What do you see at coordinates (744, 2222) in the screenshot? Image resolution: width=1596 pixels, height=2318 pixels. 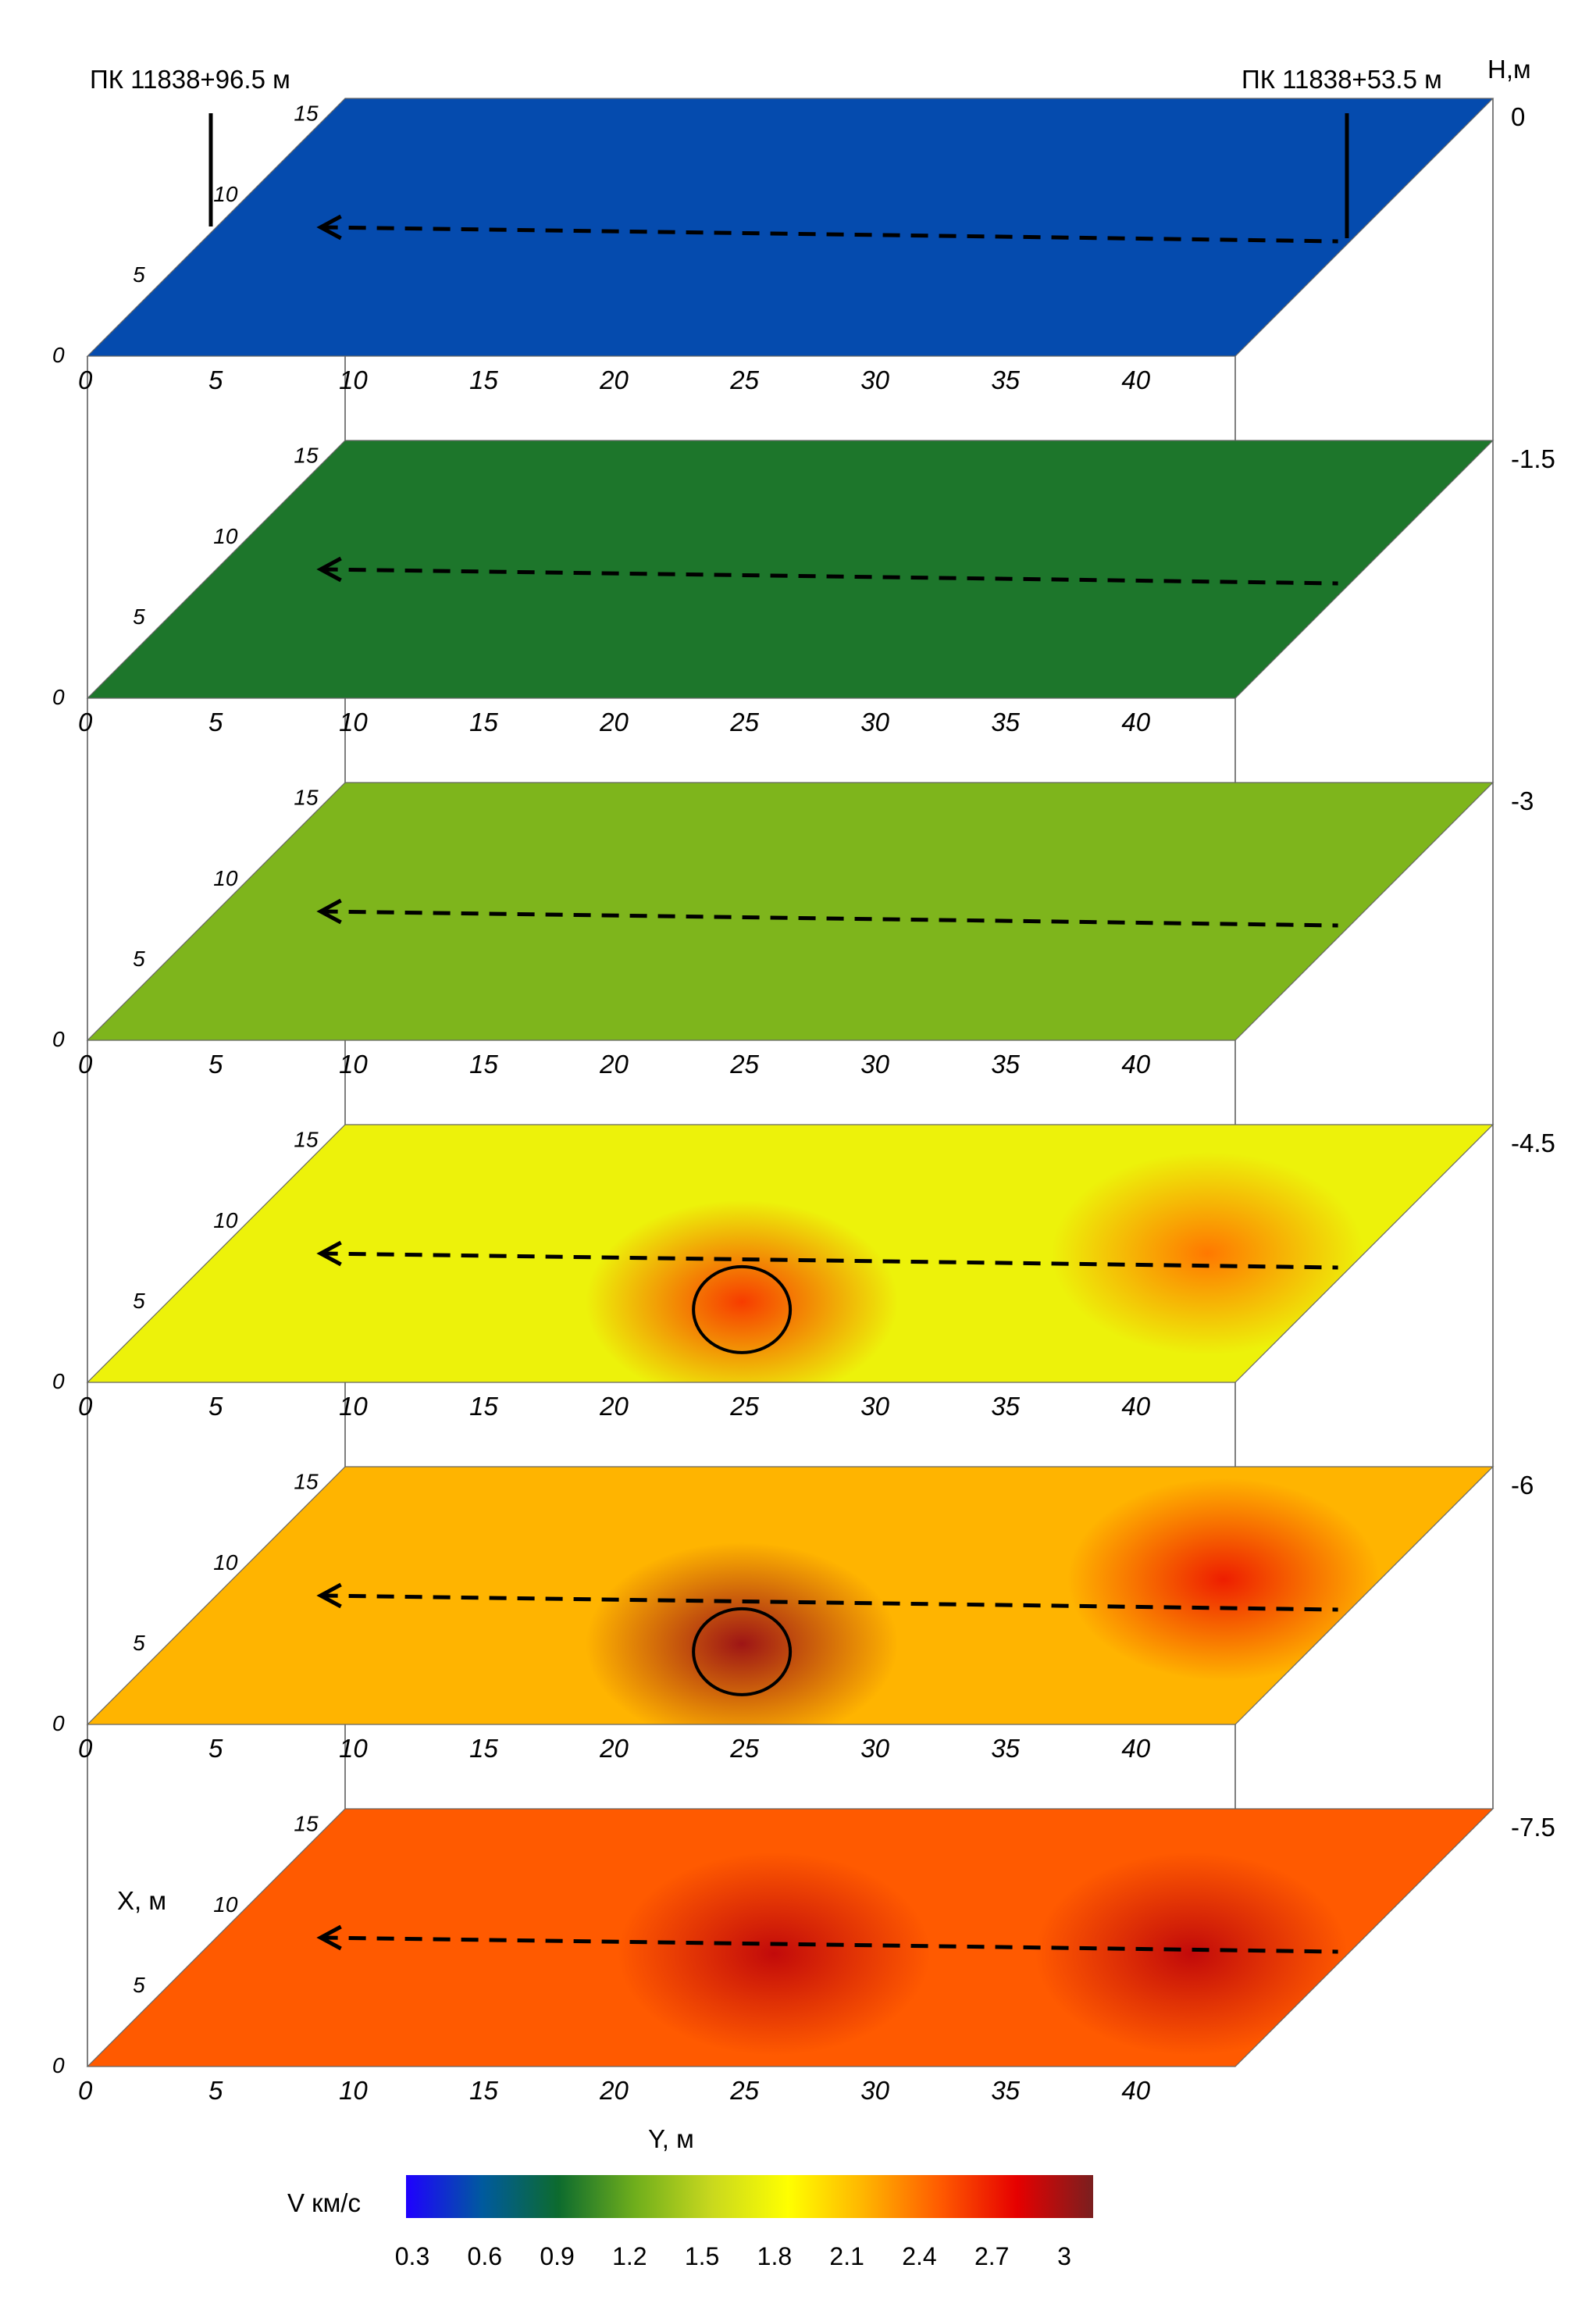 I see `colorbar: 0.3 0.6 0.9 1.2 1.5 1.8 2.1 2.4 2.7 3` at bounding box center [744, 2222].